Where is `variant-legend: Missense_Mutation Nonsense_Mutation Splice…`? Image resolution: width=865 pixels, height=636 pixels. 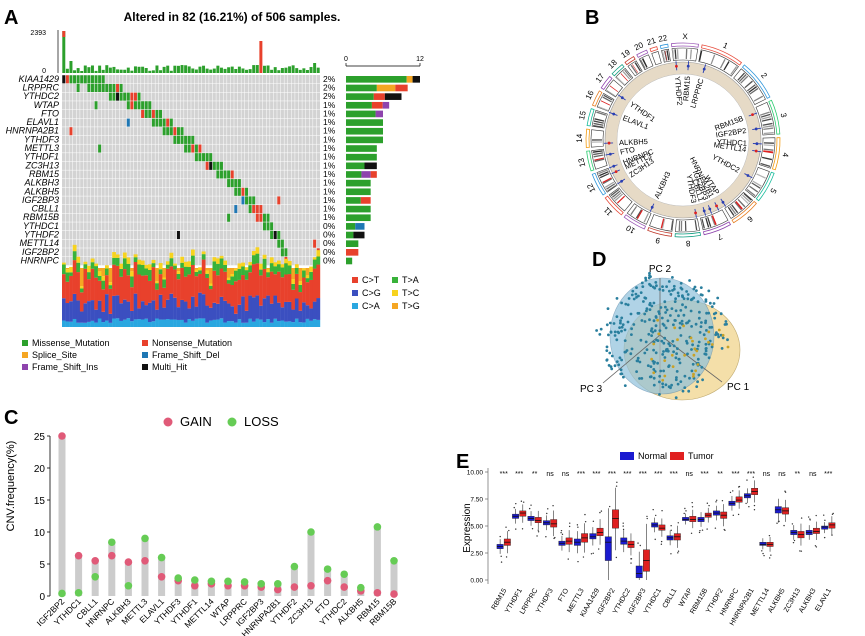 variant-legend: Missense_Mutation Nonsense_Mutation Splice… is located at coordinates (127, 355).